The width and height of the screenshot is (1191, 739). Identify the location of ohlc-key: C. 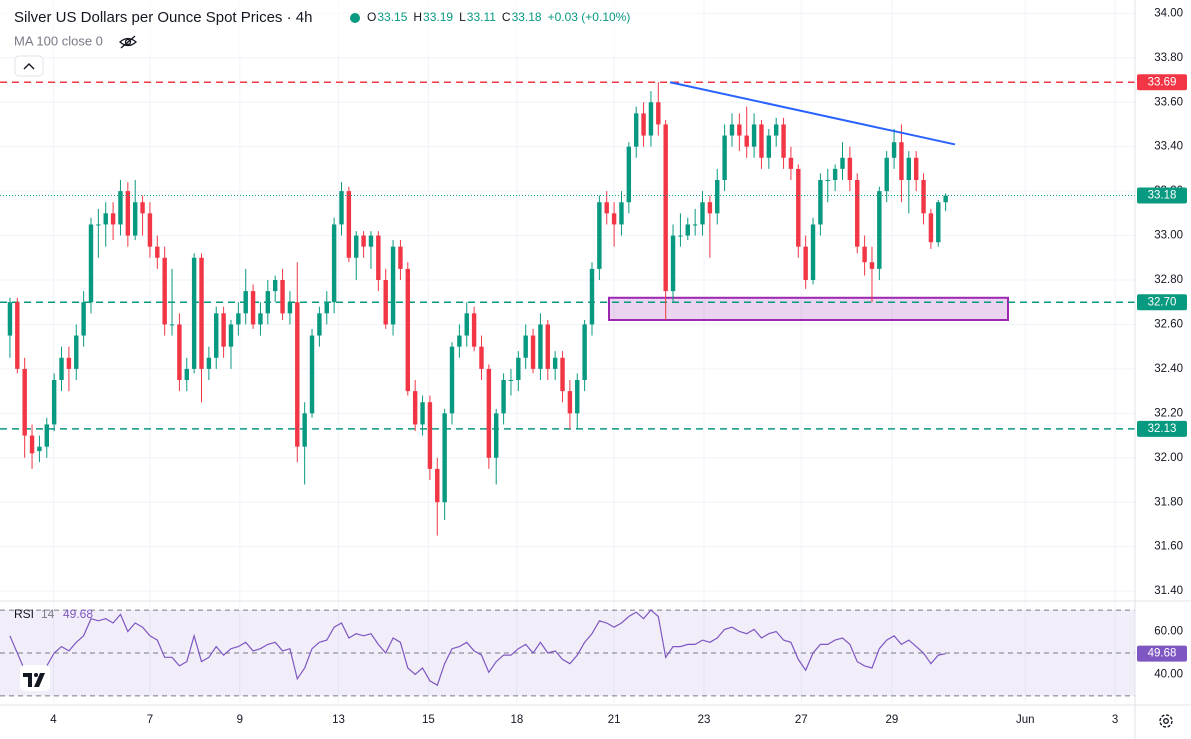
(506, 17).